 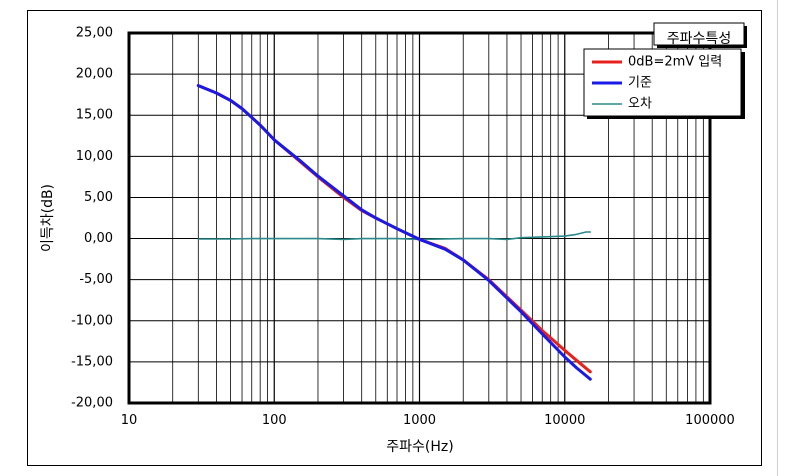 What do you see at coordinates (129, 420) in the screenshot?
I see `x-tick-label: 10` at bounding box center [129, 420].